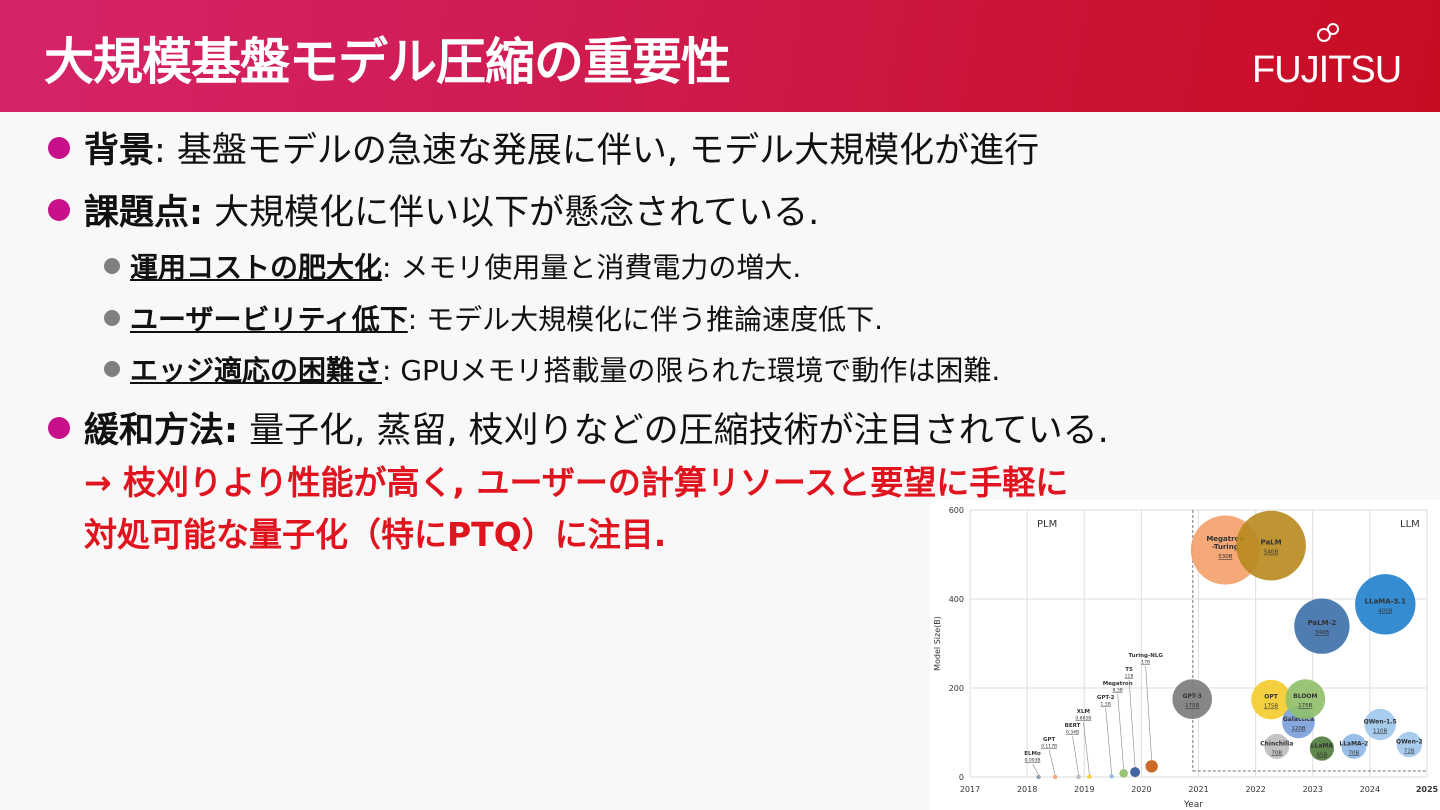  Describe the element at coordinates (161, 431) in the screenshot. I see `bullet-label: 緩和方法:` at that location.